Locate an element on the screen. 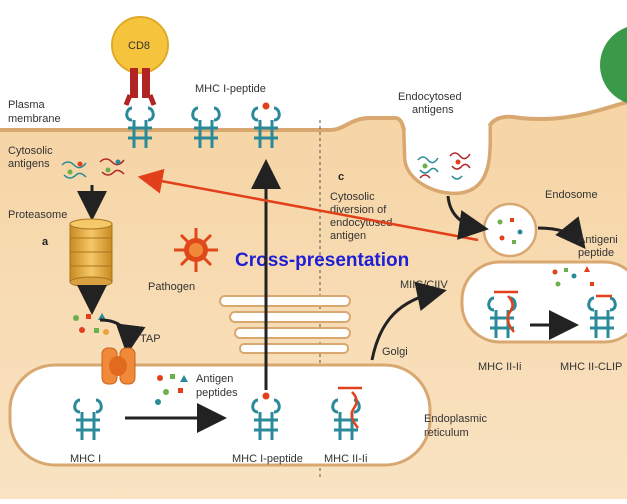 Image resolution: width=627 pixels, height=504 pixels. pathogen-icon is located at coordinates (196, 250).